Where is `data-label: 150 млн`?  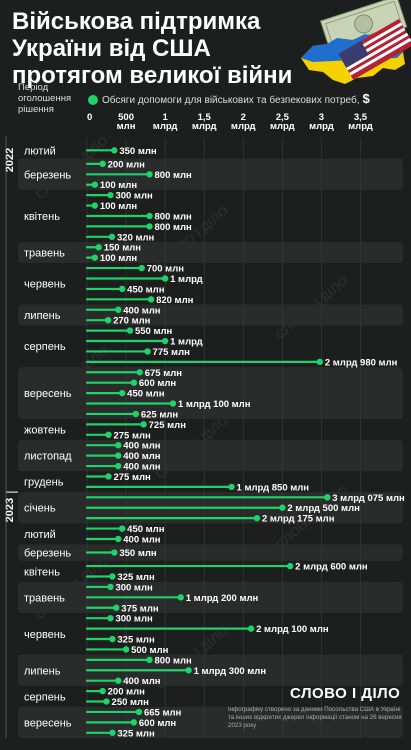
data-label: 150 млн is located at coordinates (123, 248).